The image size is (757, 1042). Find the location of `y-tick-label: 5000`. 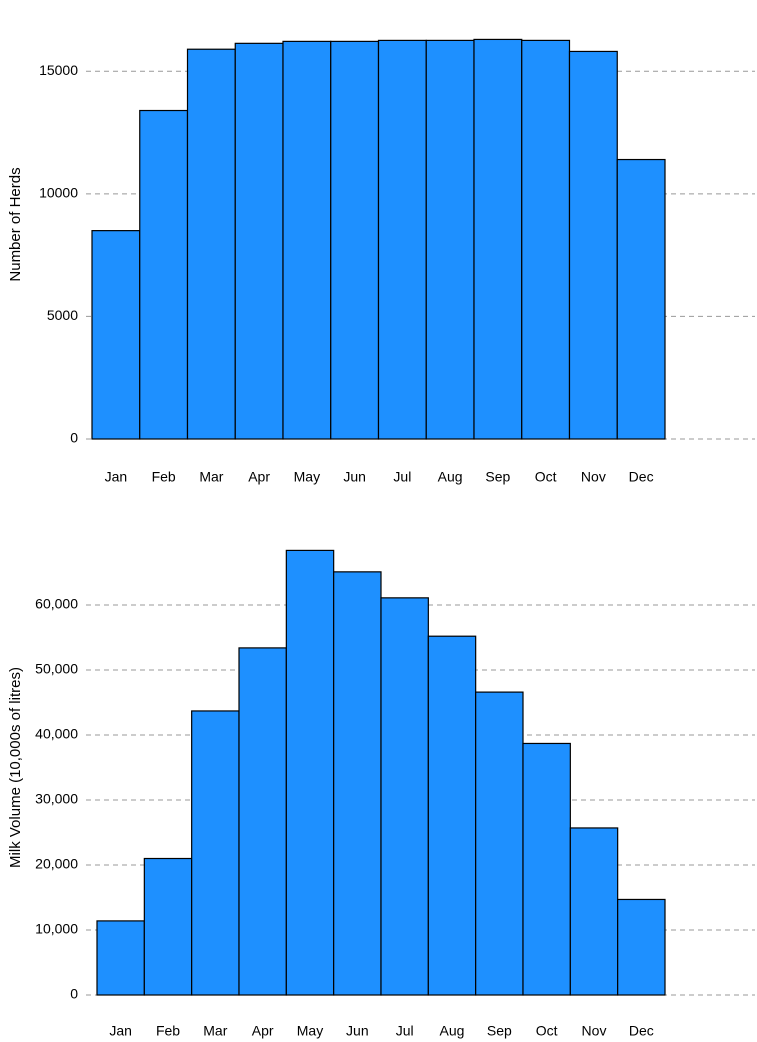

y-tick-label: 5000 is located at coordinates (62, 315).